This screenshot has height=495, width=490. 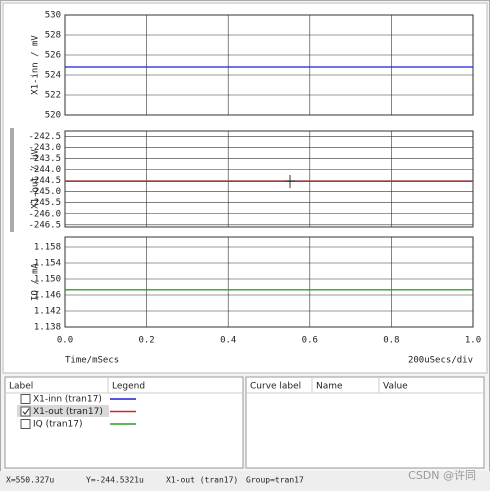 I want to click on legend-header: Legend, so click(x=128, y=387).